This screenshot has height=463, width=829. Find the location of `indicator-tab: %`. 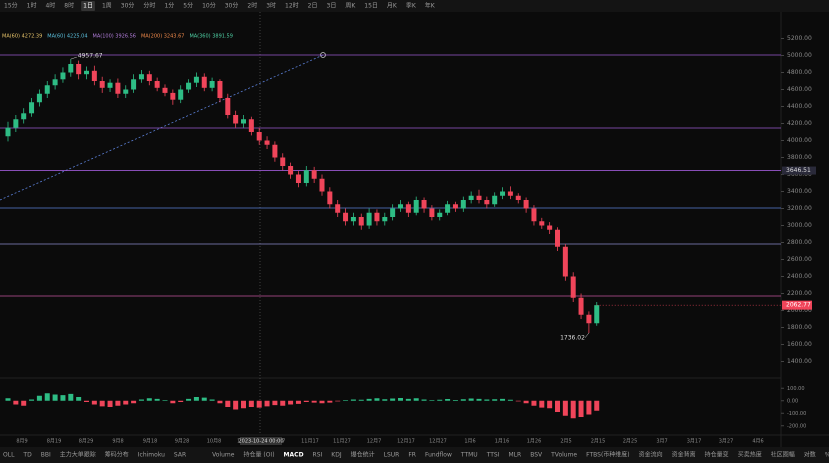

indicator-tab: % is located at coordinates (827, 455).